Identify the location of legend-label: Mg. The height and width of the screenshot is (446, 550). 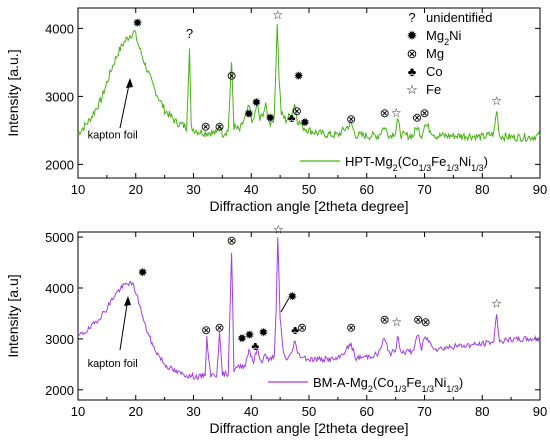
(435, 53).